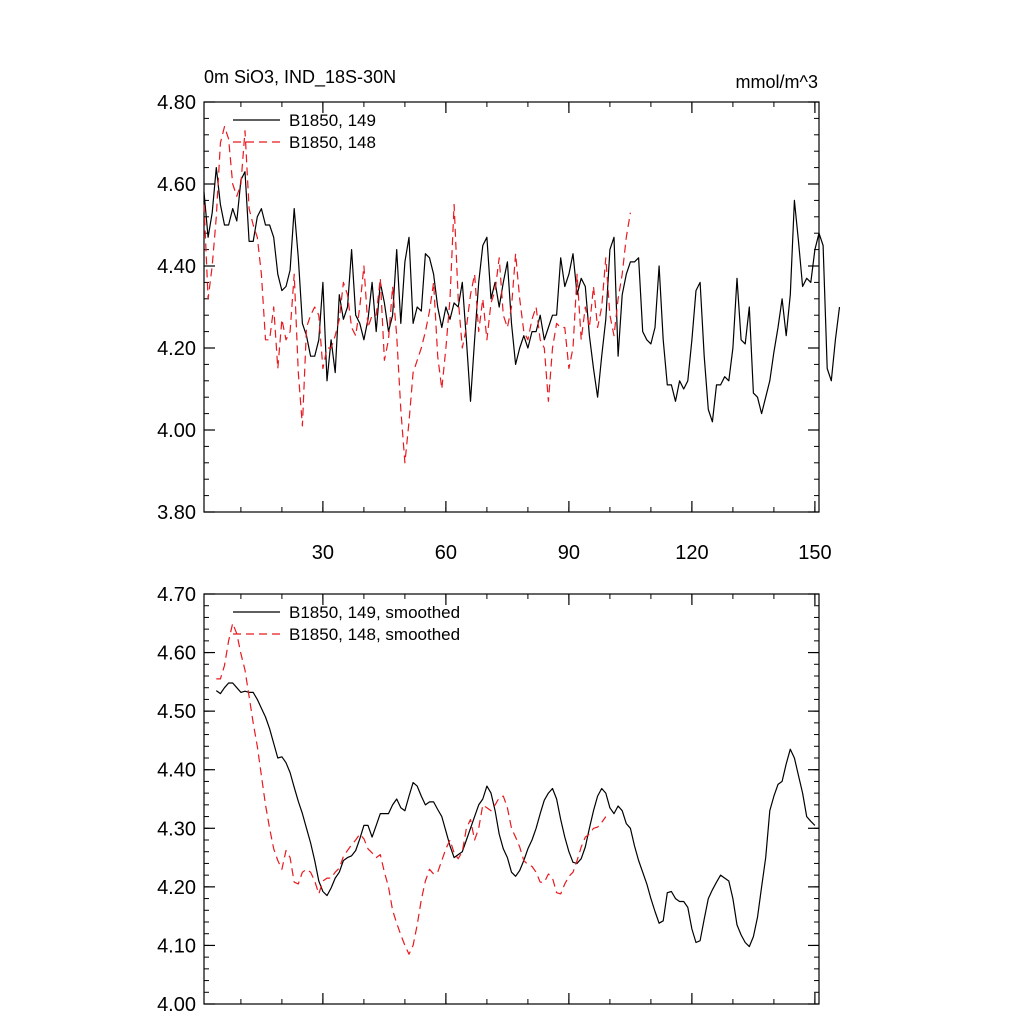  What do you see at coordinates (176, 888) in the screenshot?
I see `bottom-y-tick-label: 4.20` at bounding box center [176, 888].